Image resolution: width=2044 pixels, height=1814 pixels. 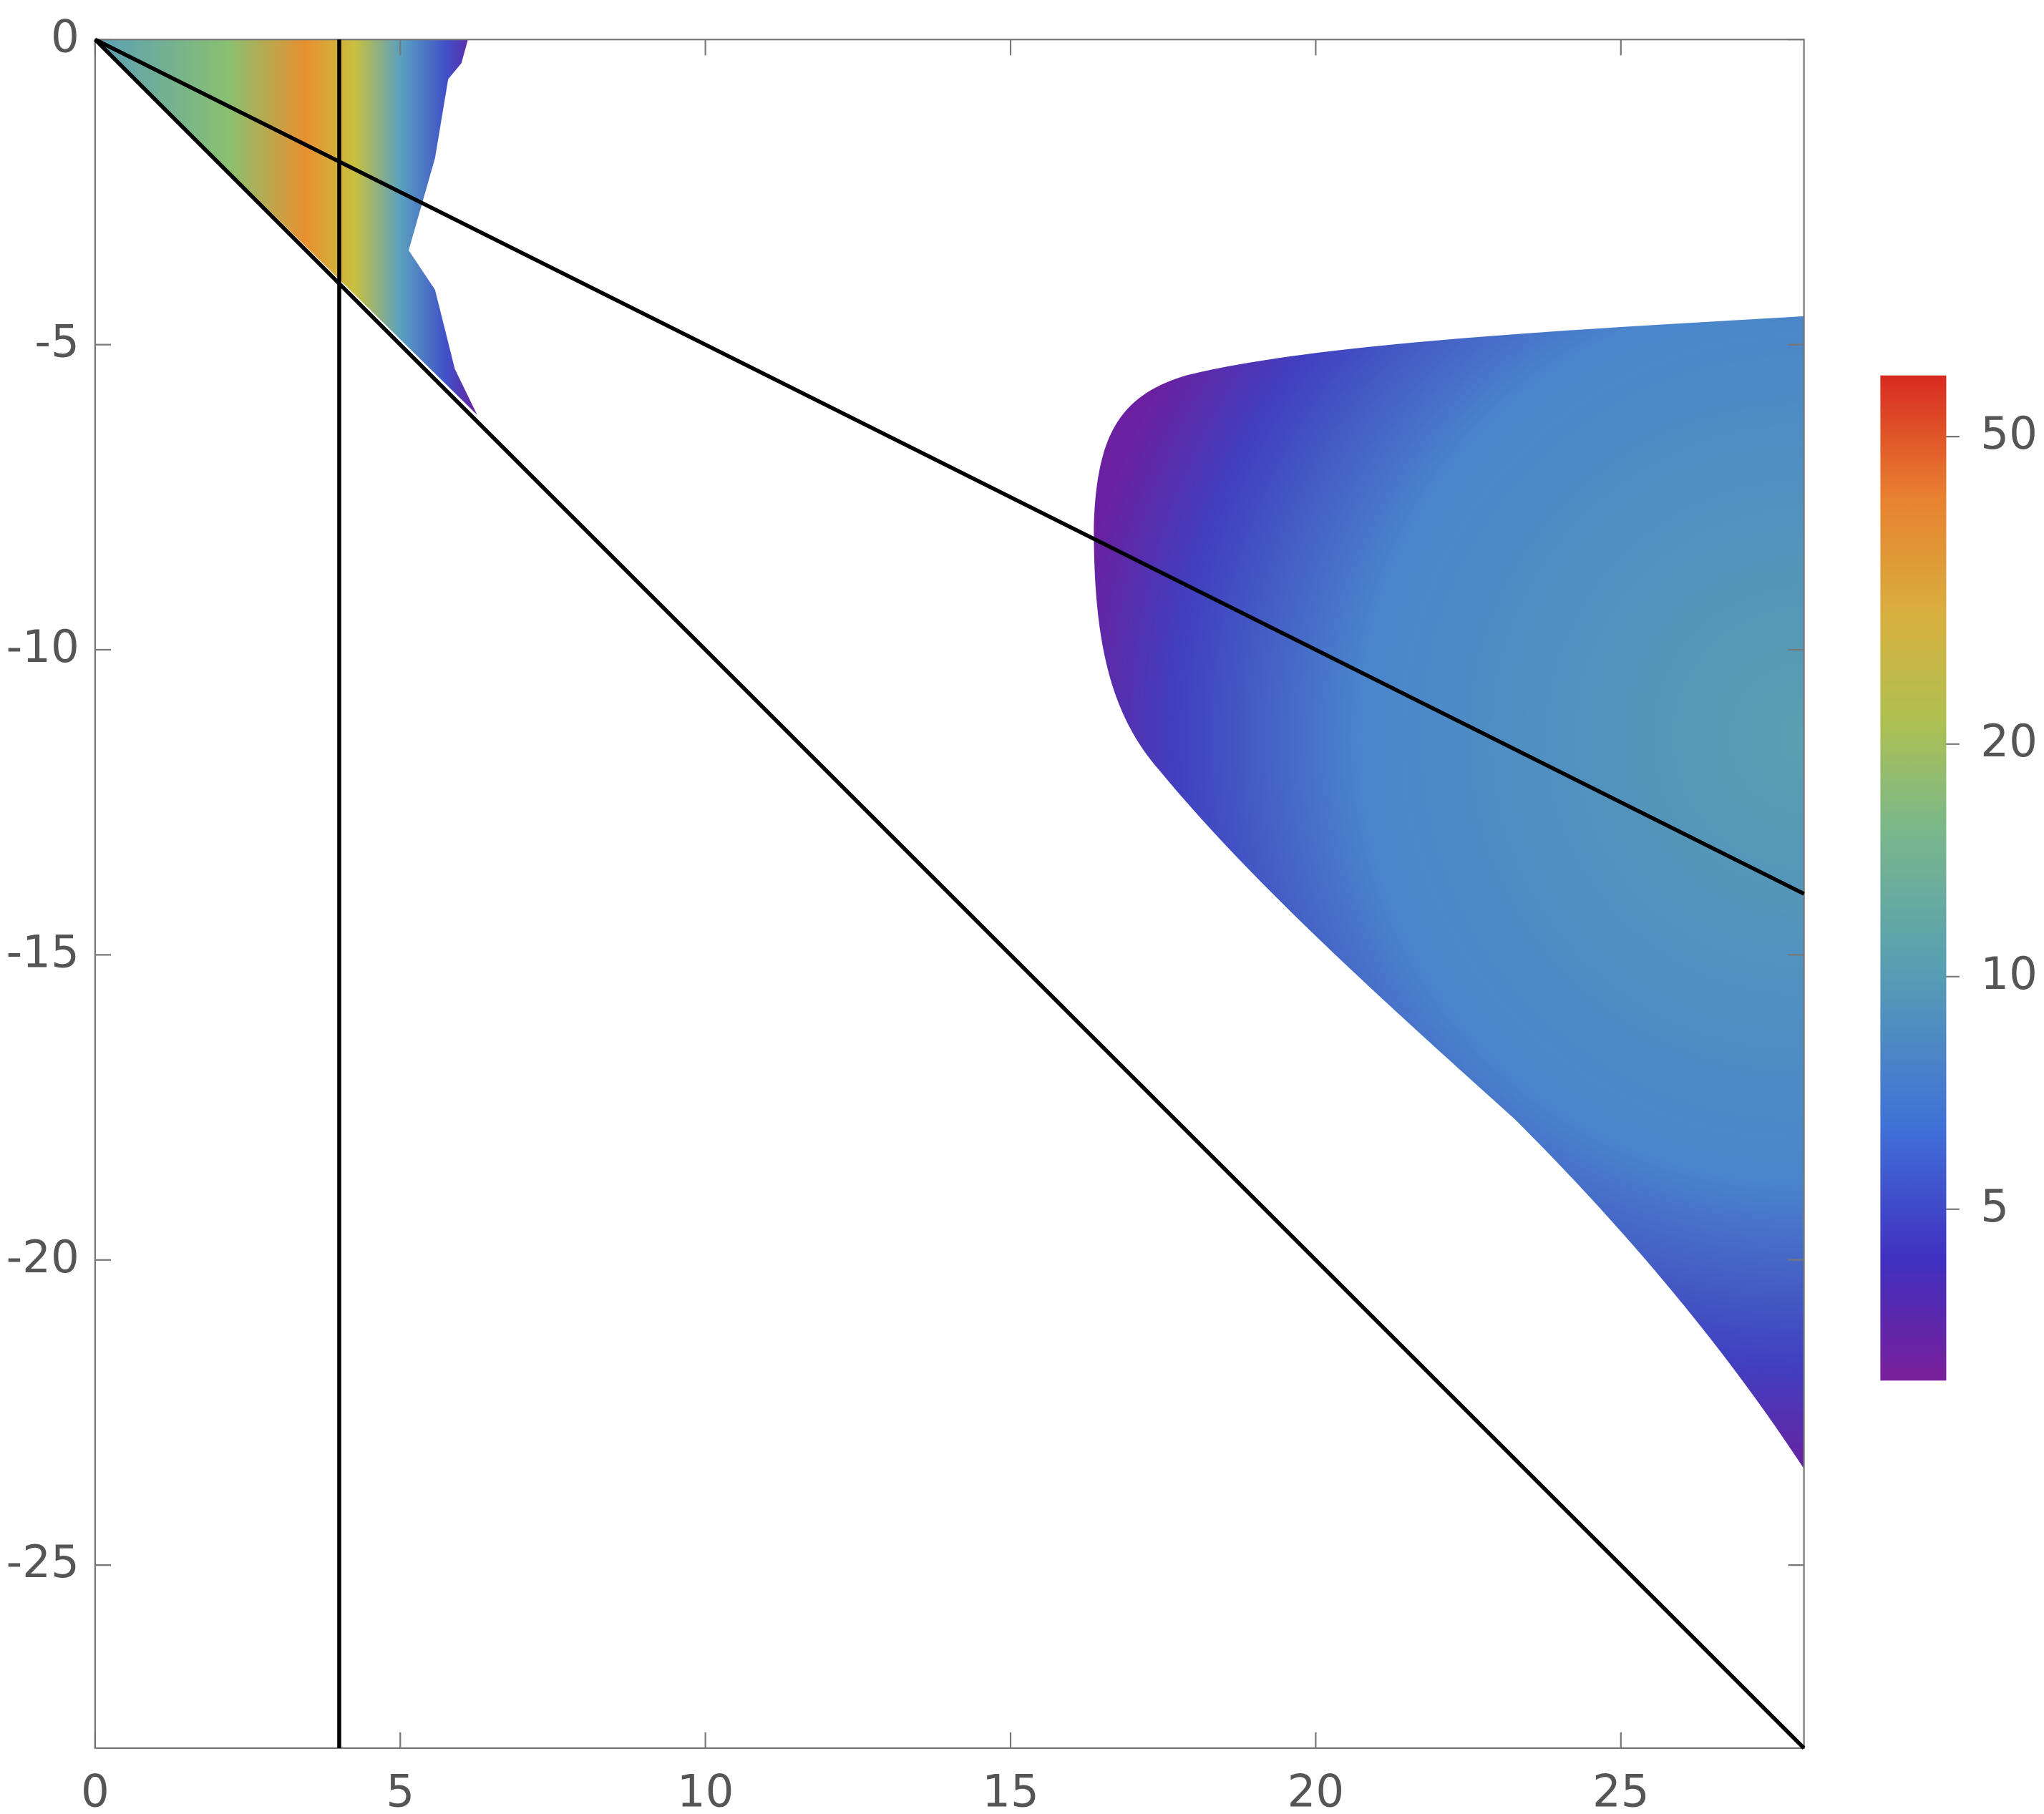 What do you see at coordinates (56, 342) in the screenshot?
I see `y-tick-label: -5` at bounding box center [56, 342].